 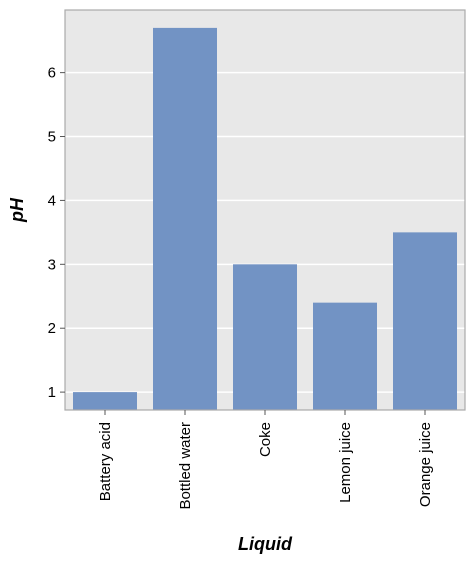 I want to click on x-tick-label: Battery acid, so click(x=105, y=461).